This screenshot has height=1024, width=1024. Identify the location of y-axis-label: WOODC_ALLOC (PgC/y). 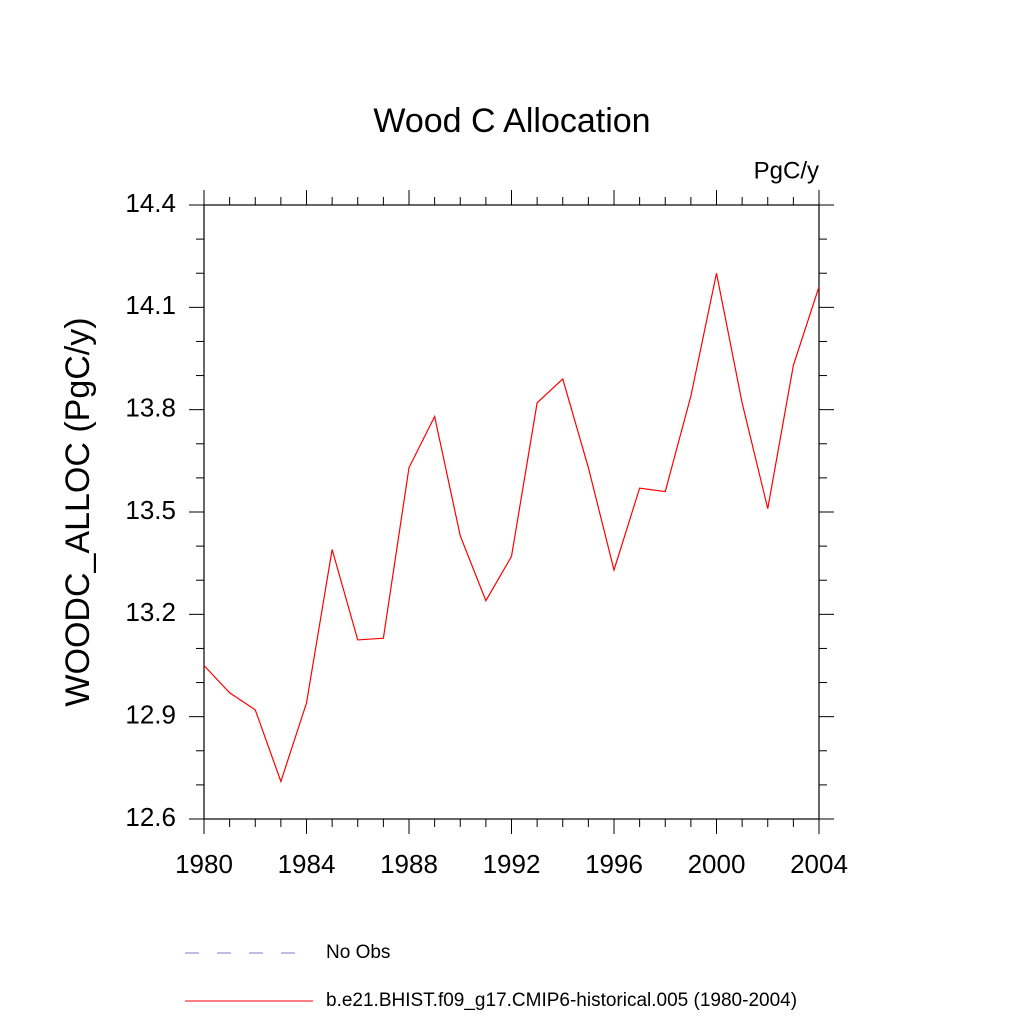
(78, 511).